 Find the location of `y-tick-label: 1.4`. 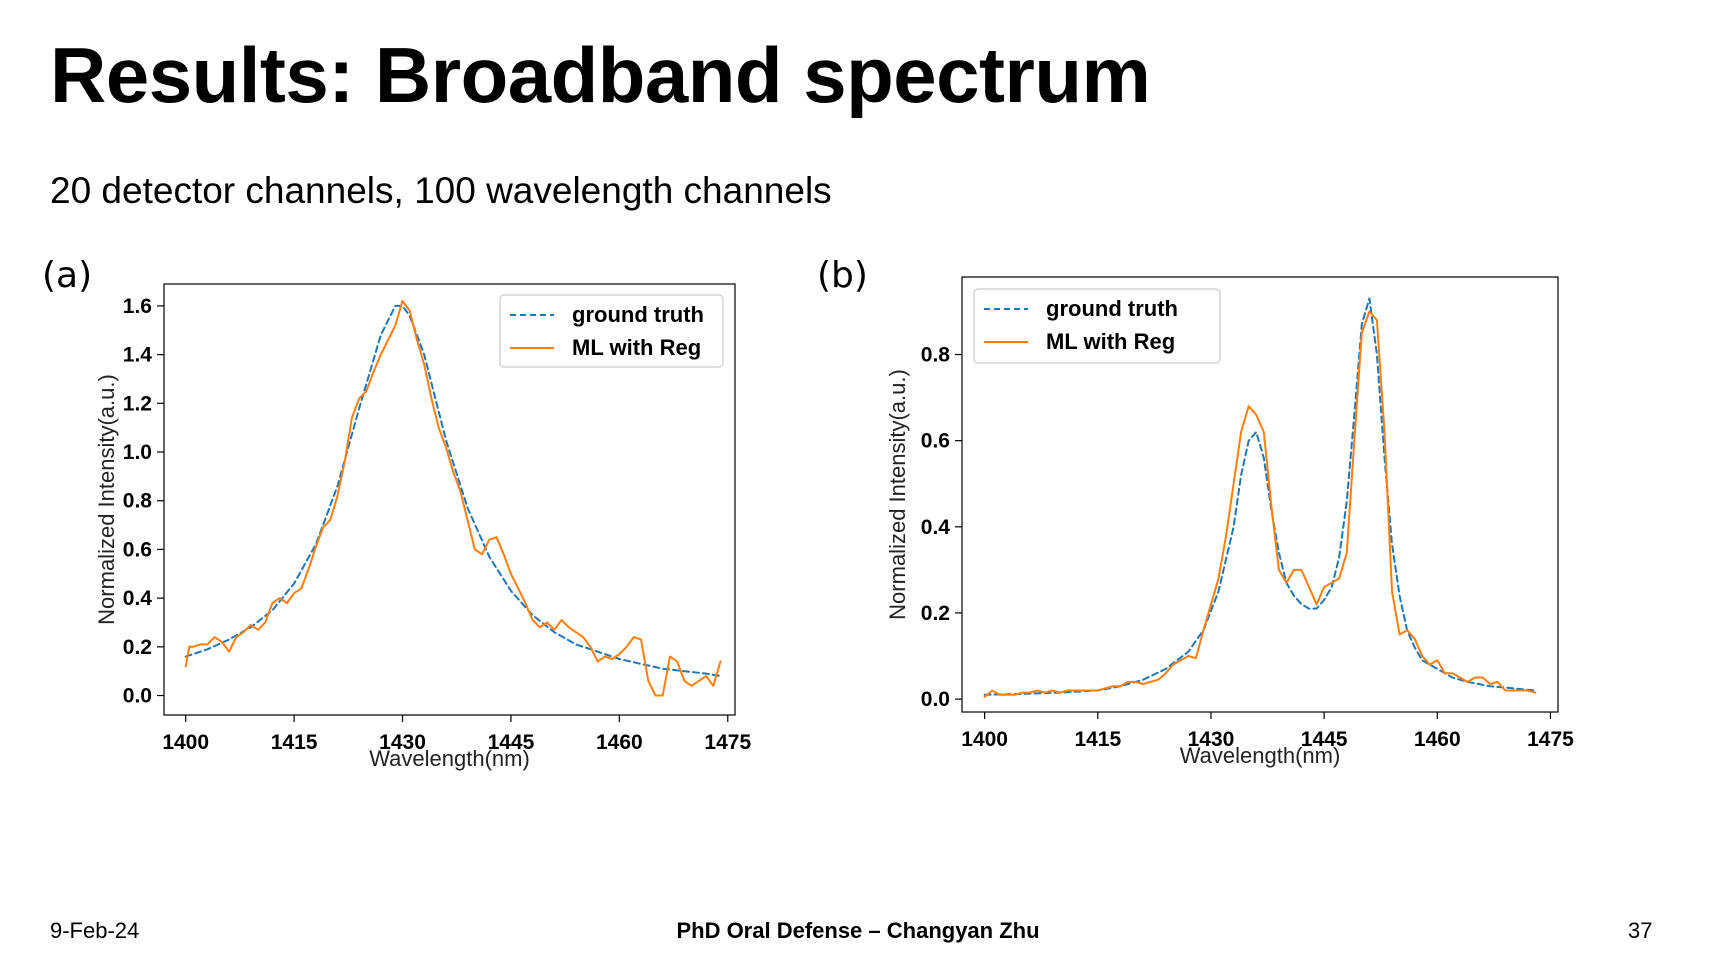

y-tick-label: 1.4 is located at coordinates (138, 355).